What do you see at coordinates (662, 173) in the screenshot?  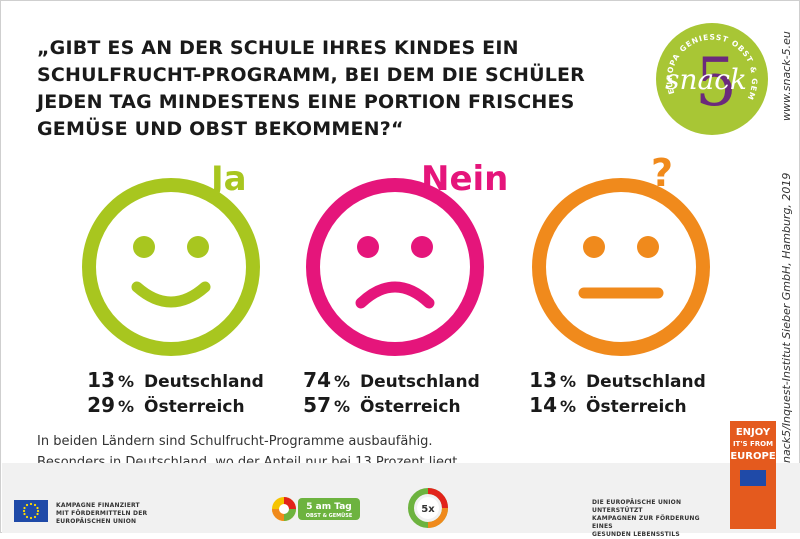 I see `answer-label-unknown: ?` at bounding box center [662, 173].